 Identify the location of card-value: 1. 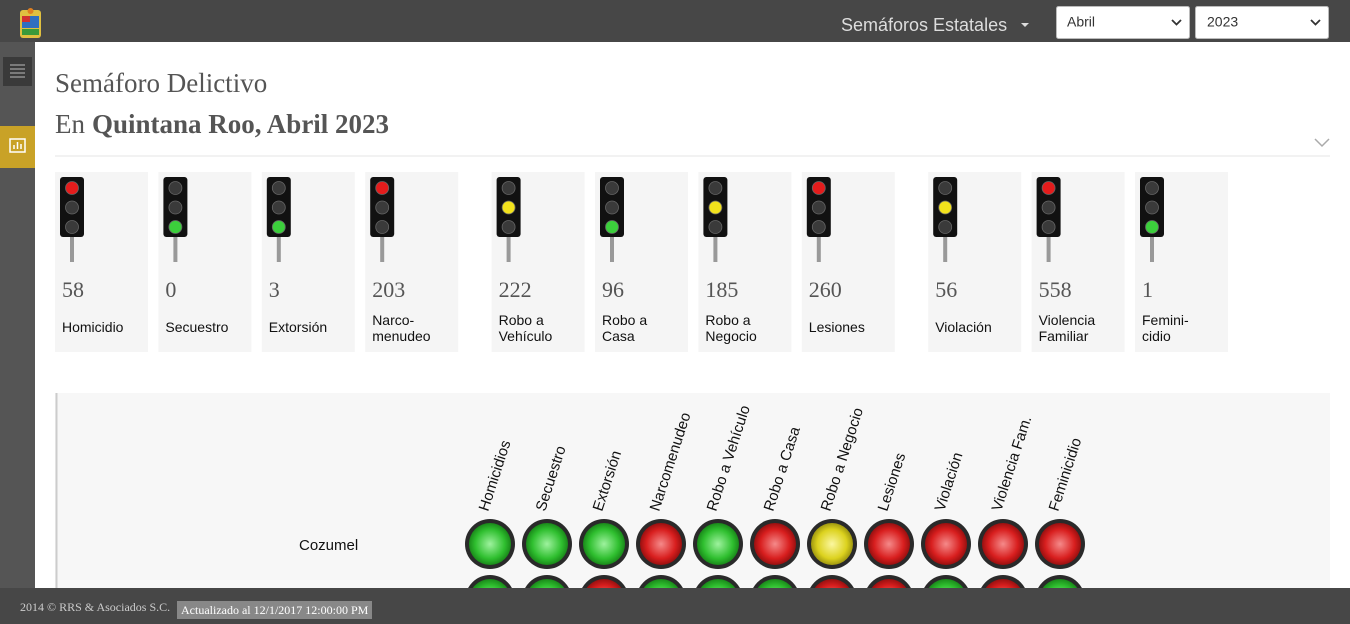
(1147, 289).